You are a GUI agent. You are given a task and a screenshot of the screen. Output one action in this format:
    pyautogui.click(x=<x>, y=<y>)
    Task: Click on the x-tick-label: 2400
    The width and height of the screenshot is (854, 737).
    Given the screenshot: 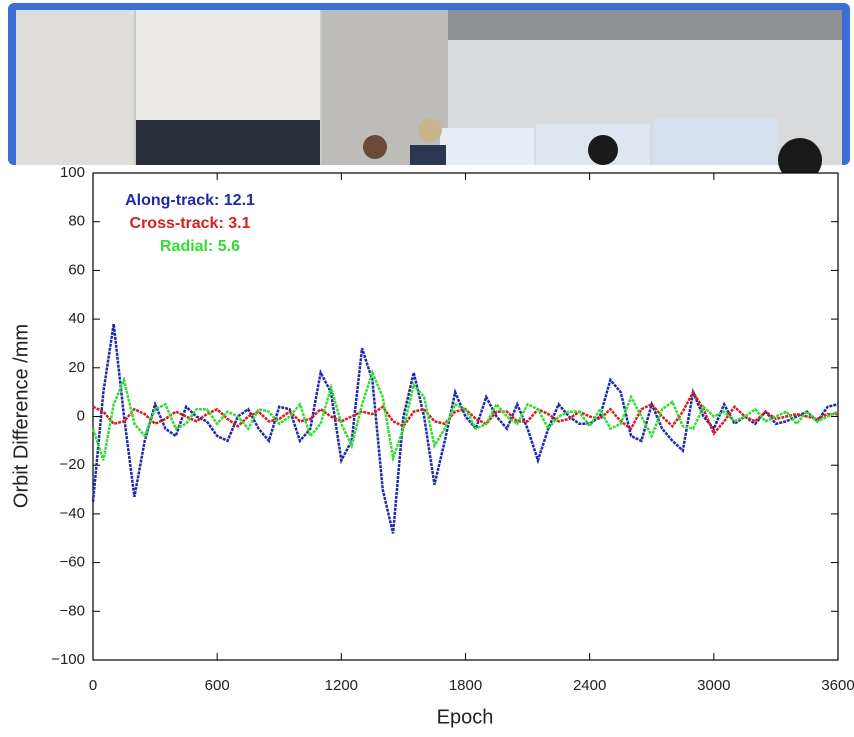 What is the action you would take?
    pyautogui.click(x=589, y=685)
    